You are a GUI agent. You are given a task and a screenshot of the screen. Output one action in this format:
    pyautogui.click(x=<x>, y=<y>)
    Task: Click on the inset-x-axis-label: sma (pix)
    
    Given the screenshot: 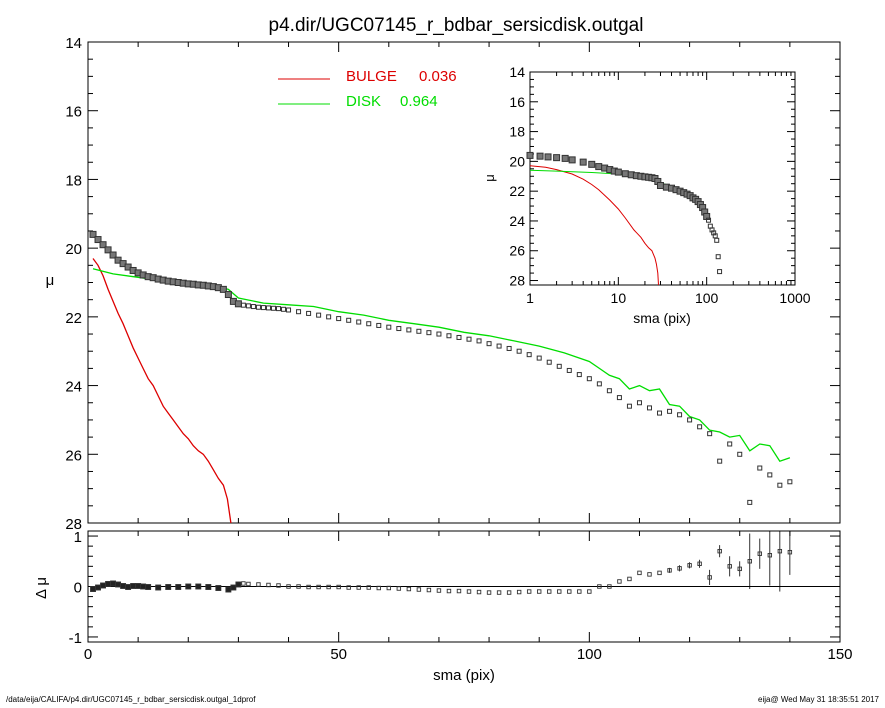 What is the action you would take?
    pyautogui.click(x=662, y=318)
    